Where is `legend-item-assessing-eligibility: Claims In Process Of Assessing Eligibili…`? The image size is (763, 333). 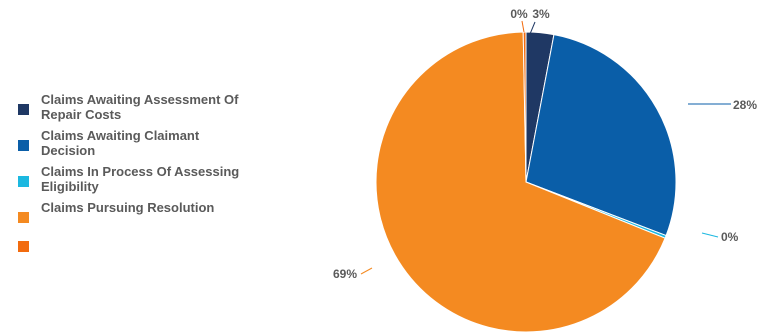
legend-item-assessing-eligibility: Claims In Process Of Assessing Eligibili… is located at coordinates (133, 179).